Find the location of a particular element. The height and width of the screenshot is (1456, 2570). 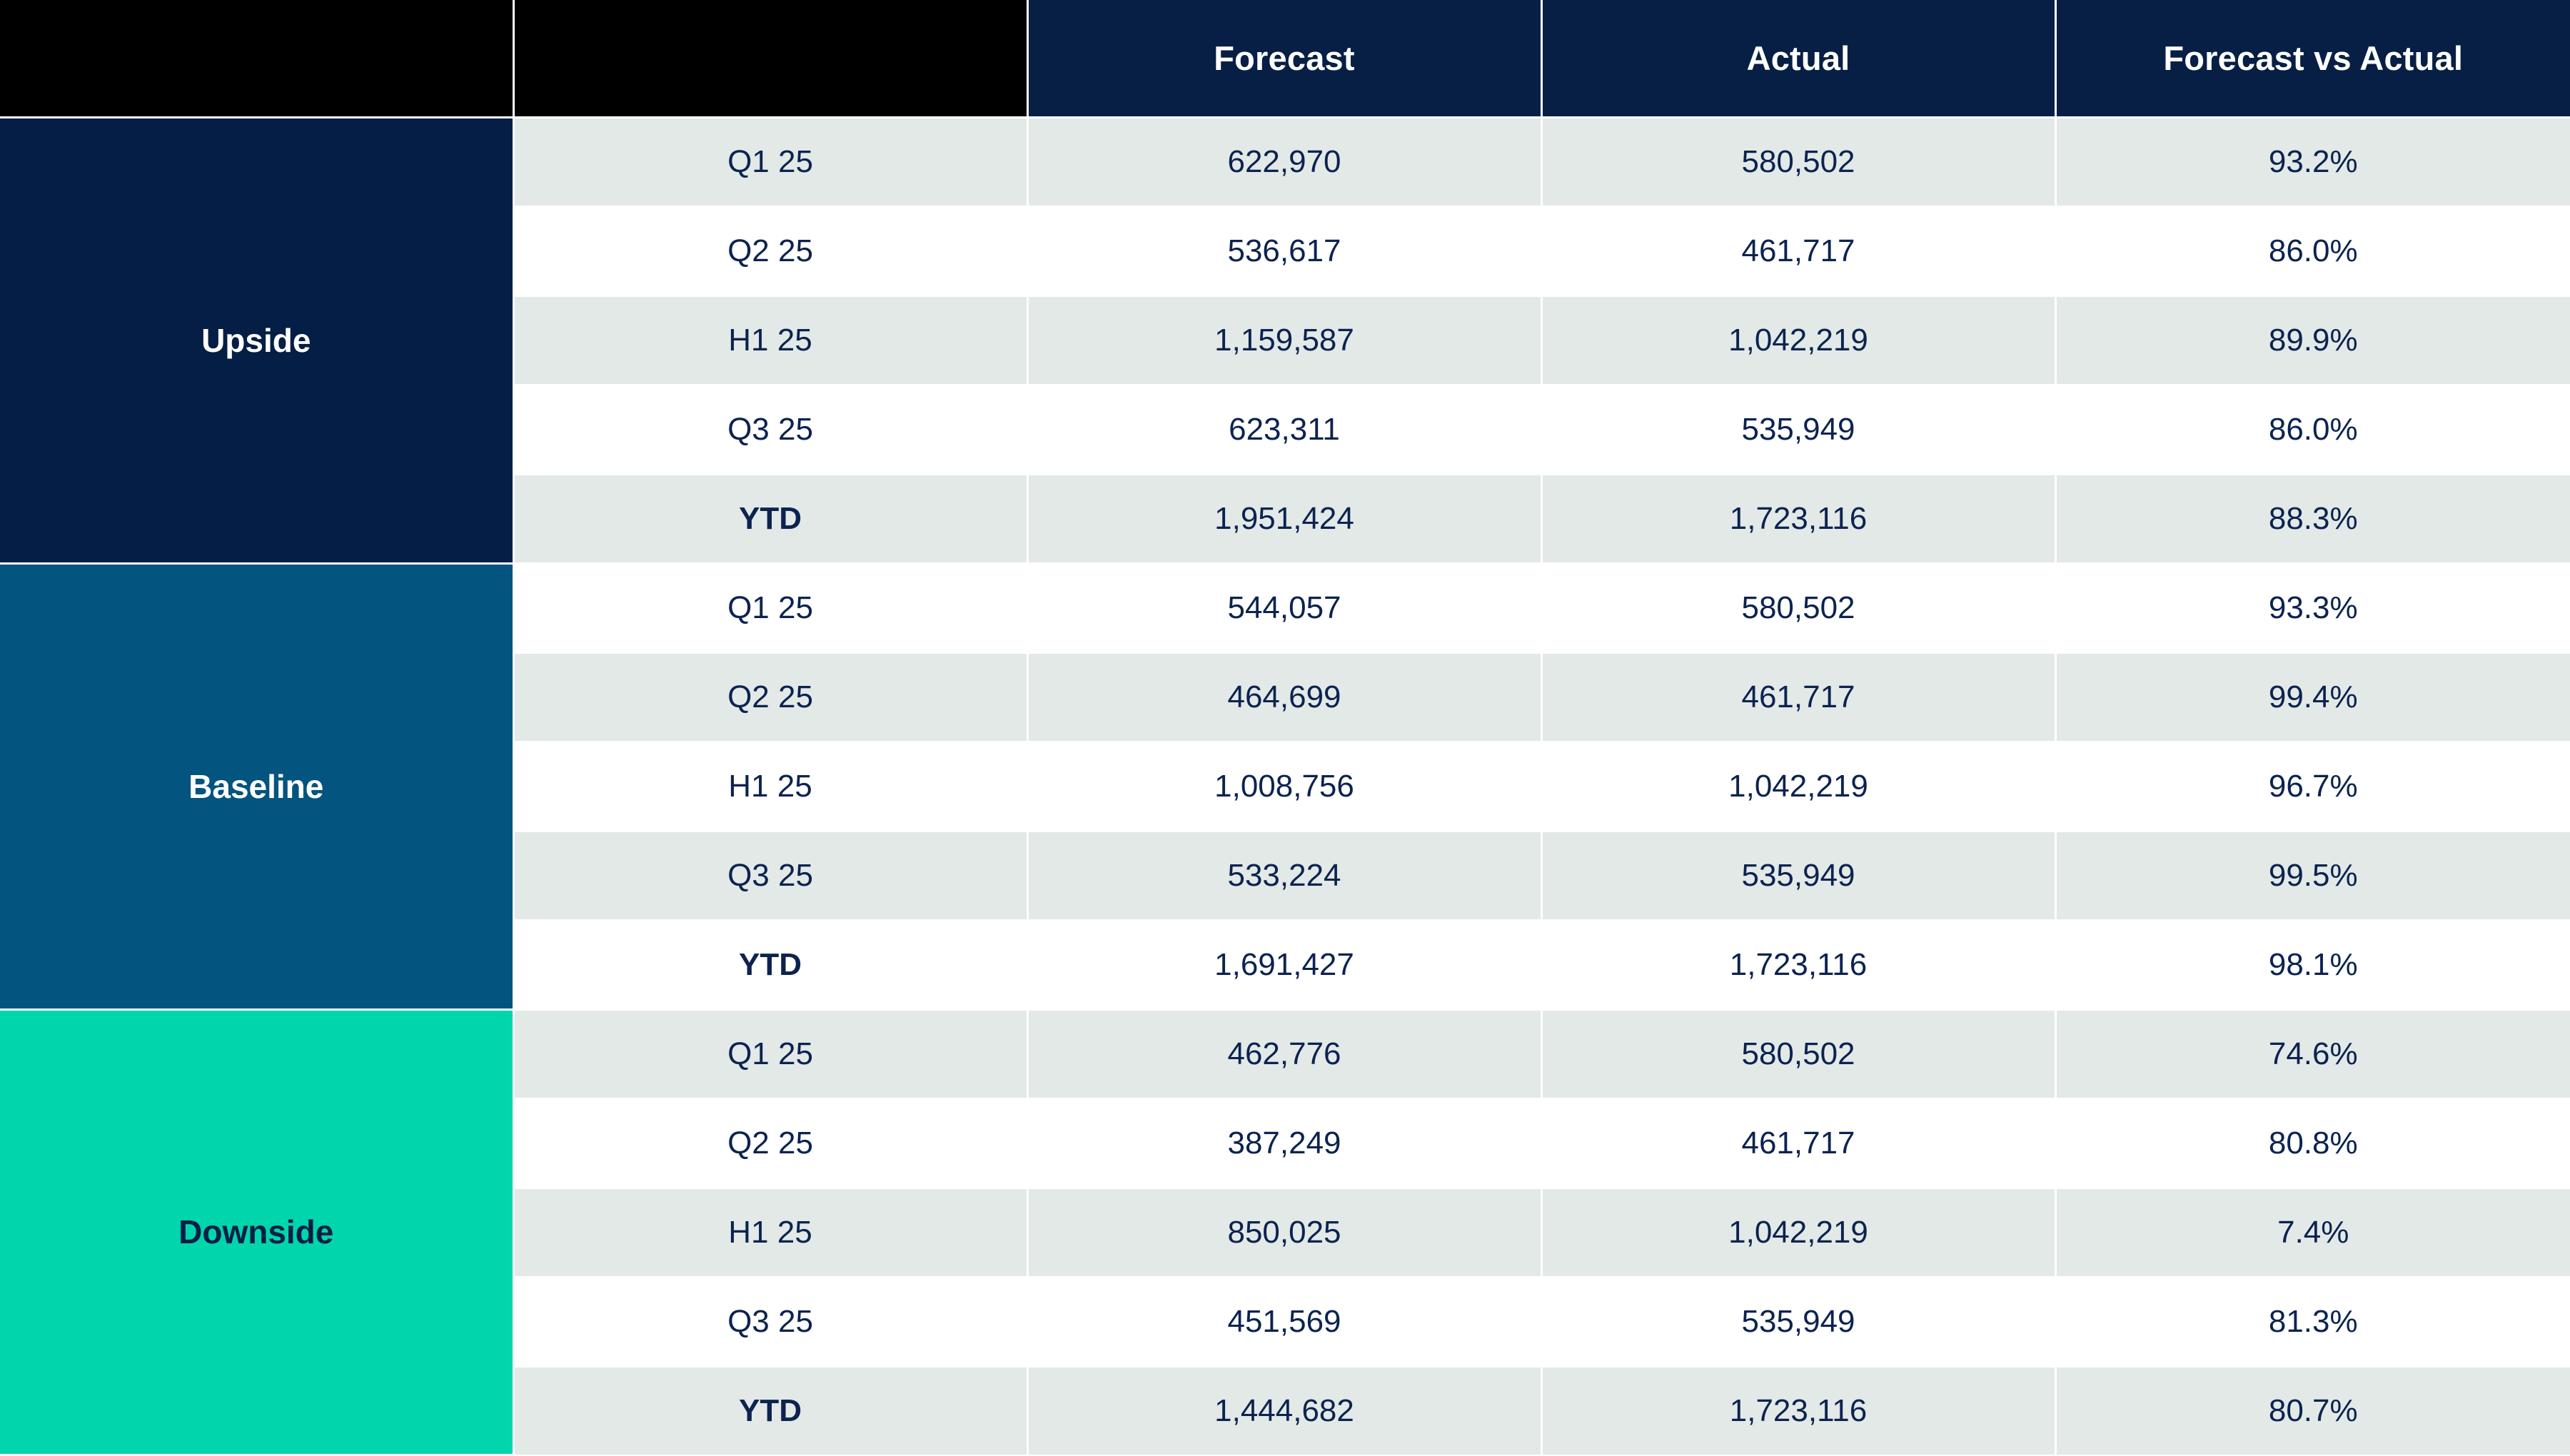

forecast-cell: 464,699 is located at coordinates (1285, 697).